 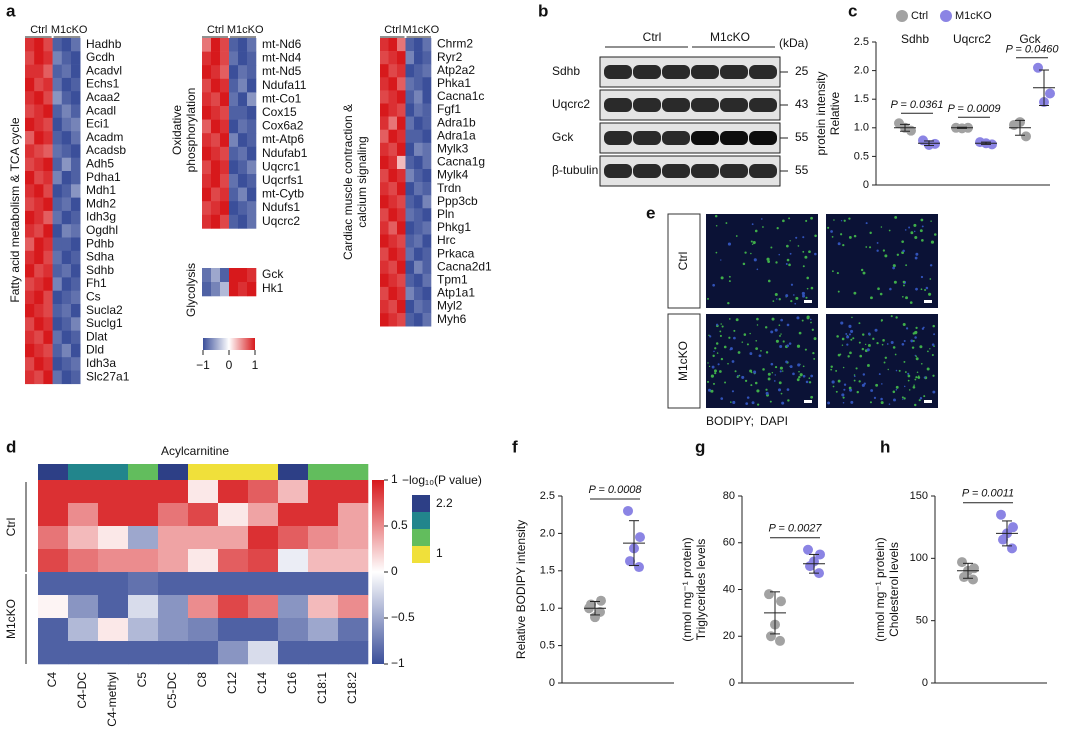 What do you see at coordinates (273, 288) in the screenshot?
I see `gene-label: Hk1` at bounding box center [273, 288].